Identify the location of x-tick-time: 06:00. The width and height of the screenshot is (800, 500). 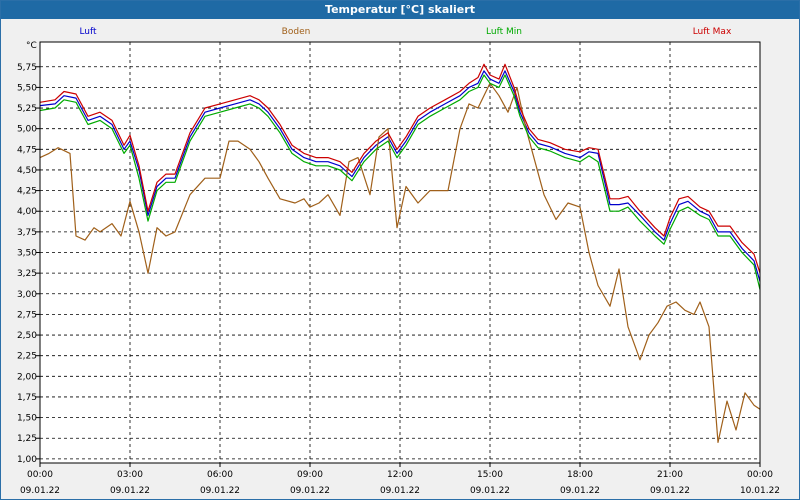
(220, 475).